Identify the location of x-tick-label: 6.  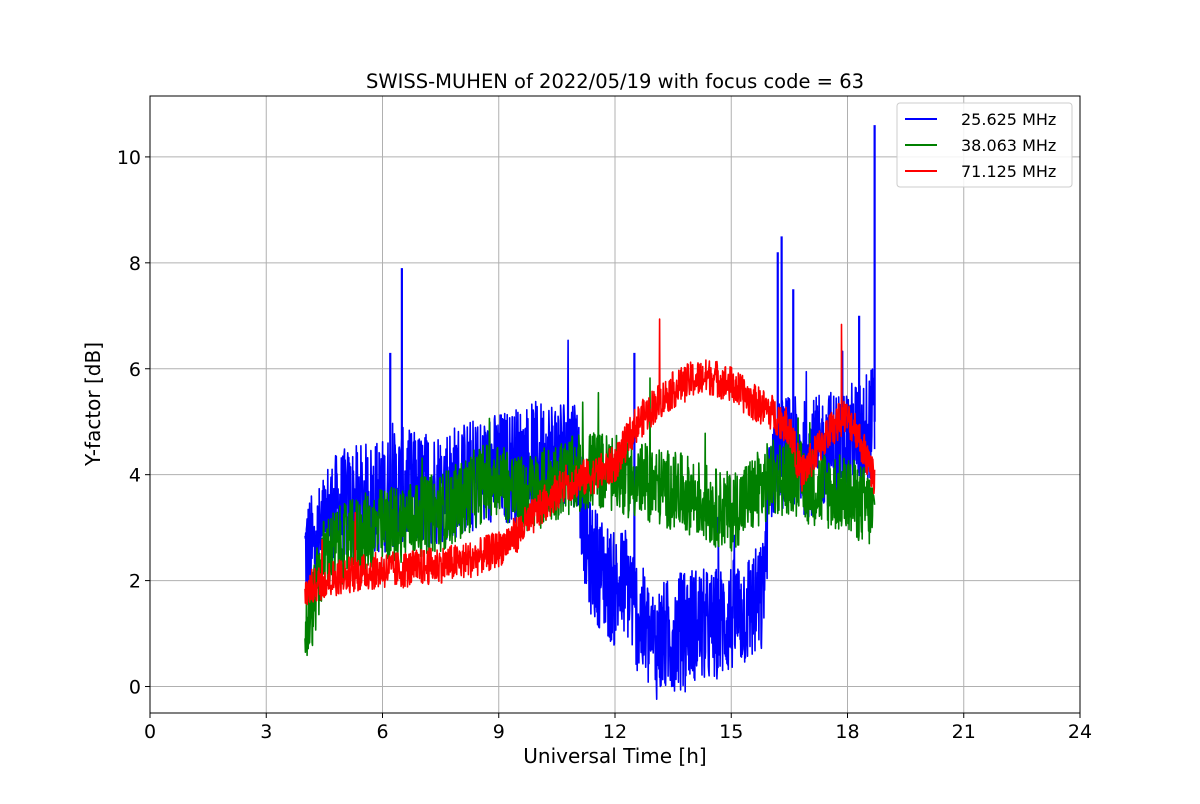
(382, 732).